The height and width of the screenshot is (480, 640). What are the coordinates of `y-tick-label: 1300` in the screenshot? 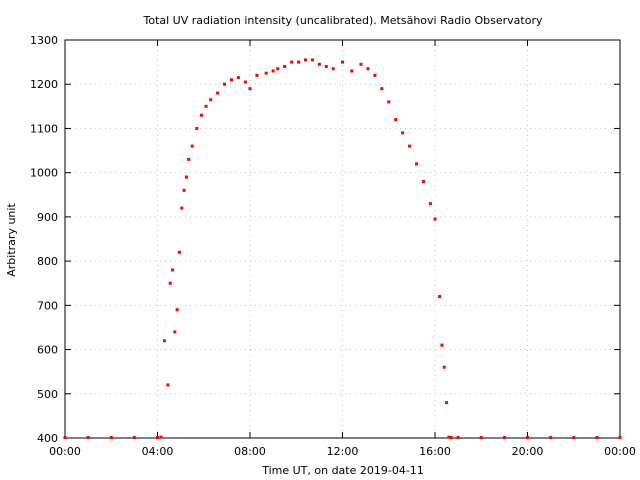 It's located at (44, 40).